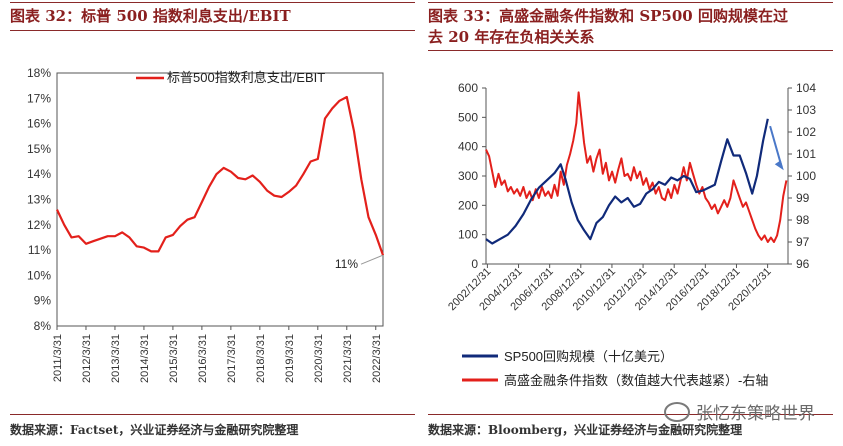  What do you see at coordinates (630, 2) in the screenshot?
I see `right-title-rule-top` at bounding box center [630, 2].